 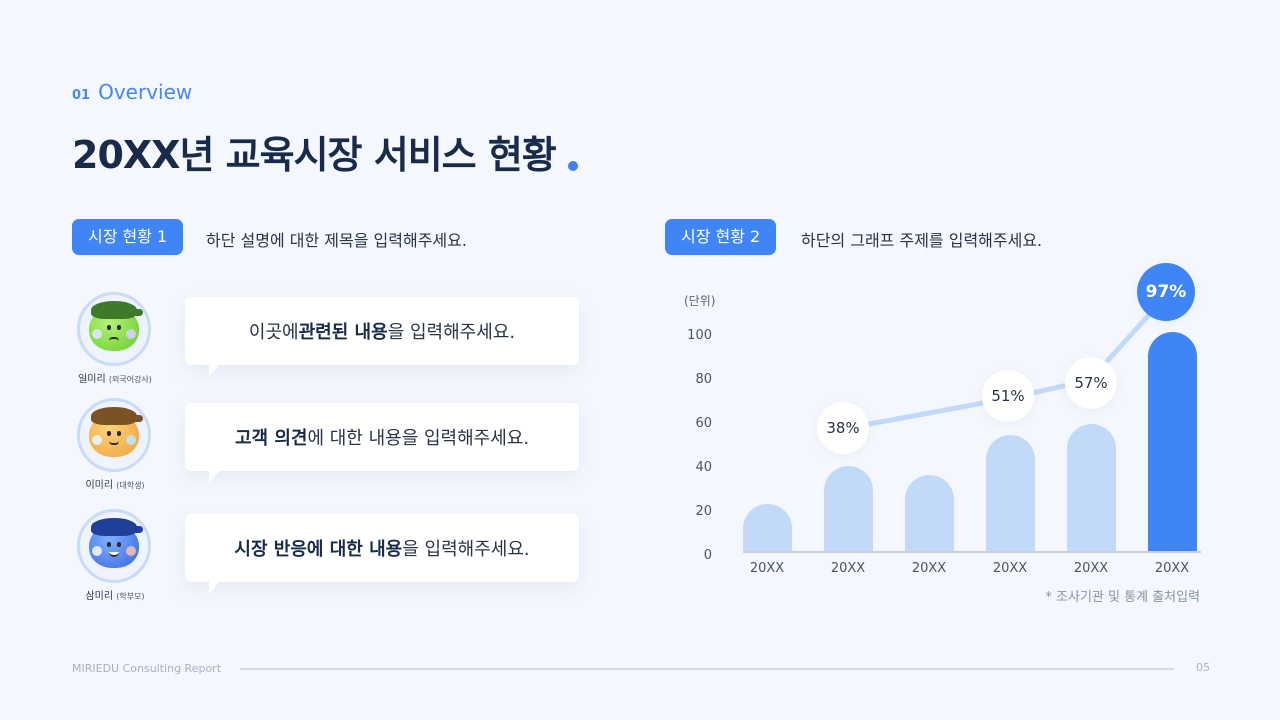 What do you see at coordinates (128, 237) in the screenshot?
I see `market-status-1-badge: 시장 현황 1` at bounding box center [128, 237].